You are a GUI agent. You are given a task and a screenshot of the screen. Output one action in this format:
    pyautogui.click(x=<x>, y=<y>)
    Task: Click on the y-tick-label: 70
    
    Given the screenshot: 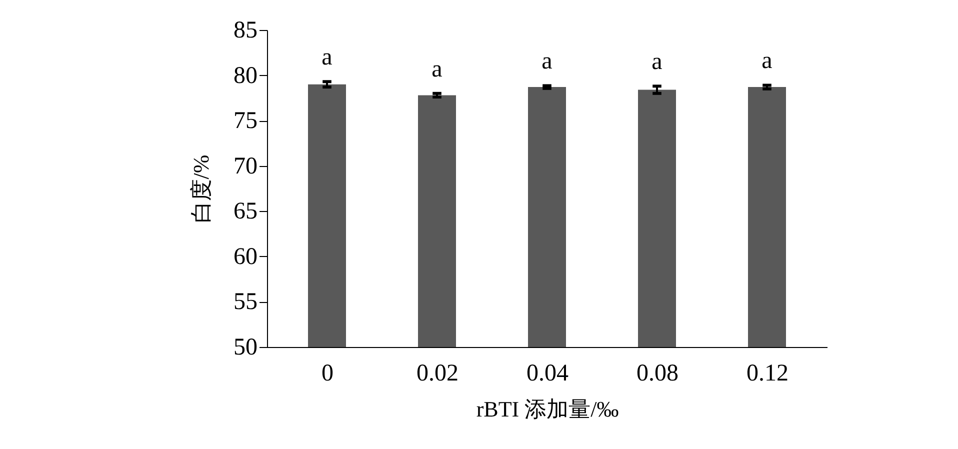 What is the action you would take?
    pyautogui.click(x=246, y=166)
    